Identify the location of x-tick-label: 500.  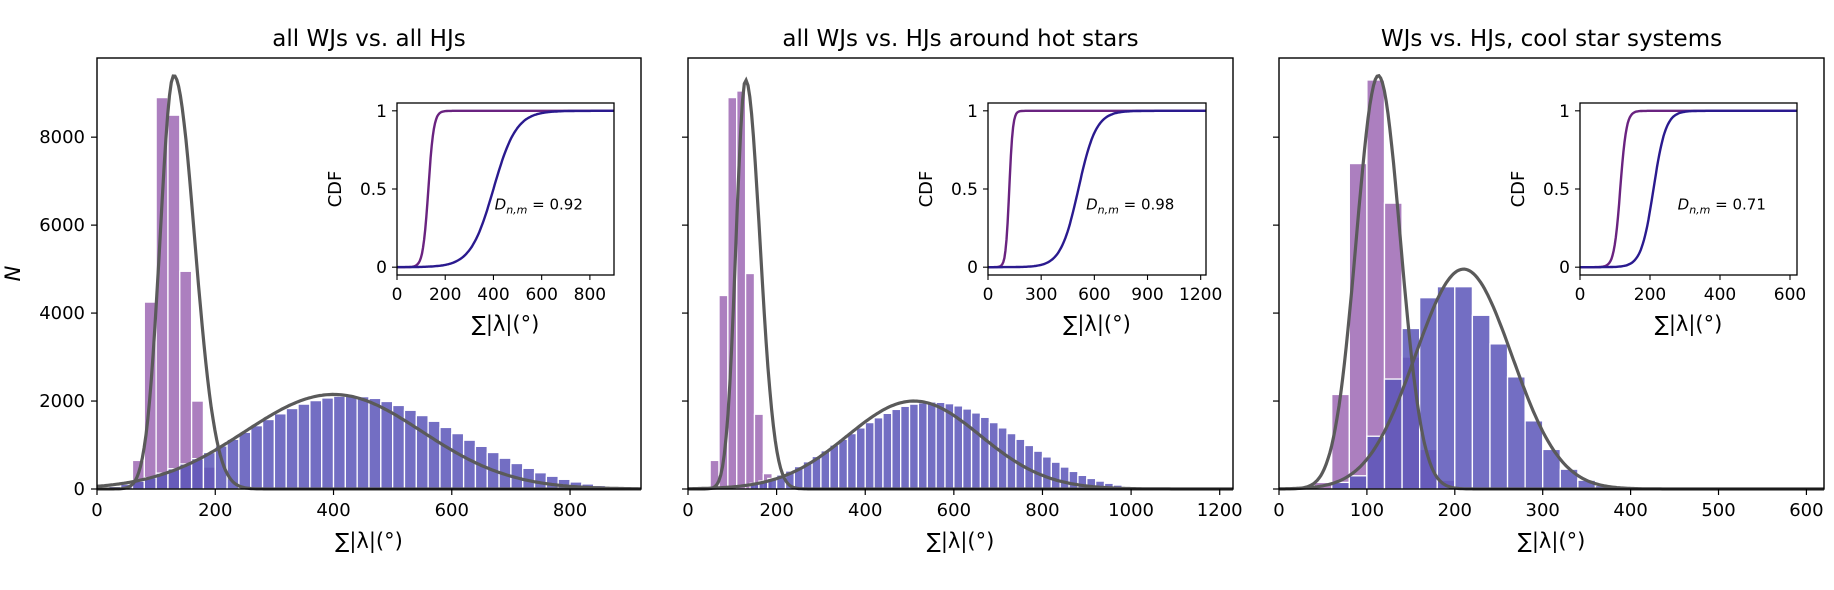
(1718, 510).